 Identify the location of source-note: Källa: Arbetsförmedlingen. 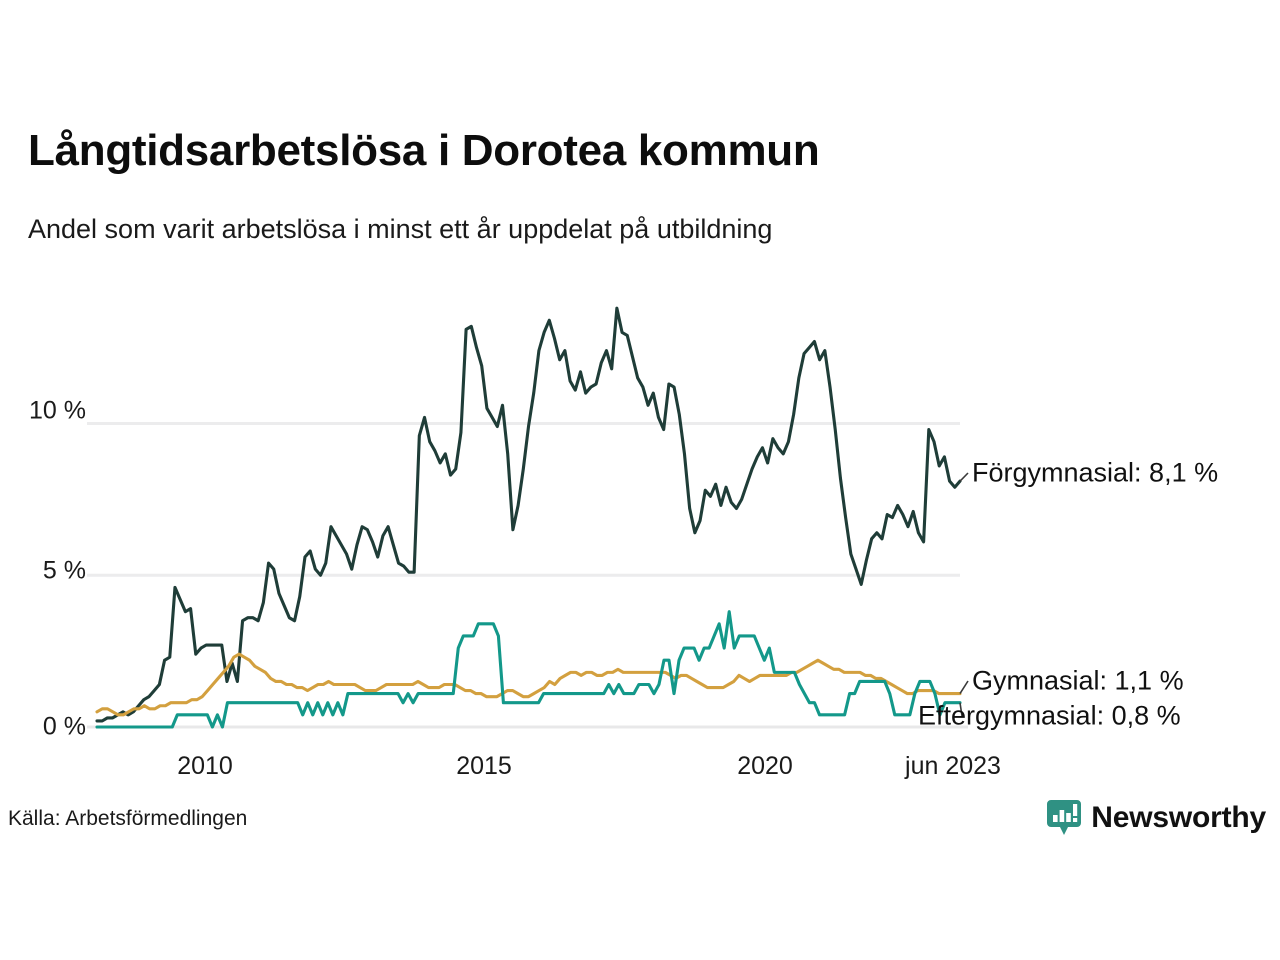
(128, 818).